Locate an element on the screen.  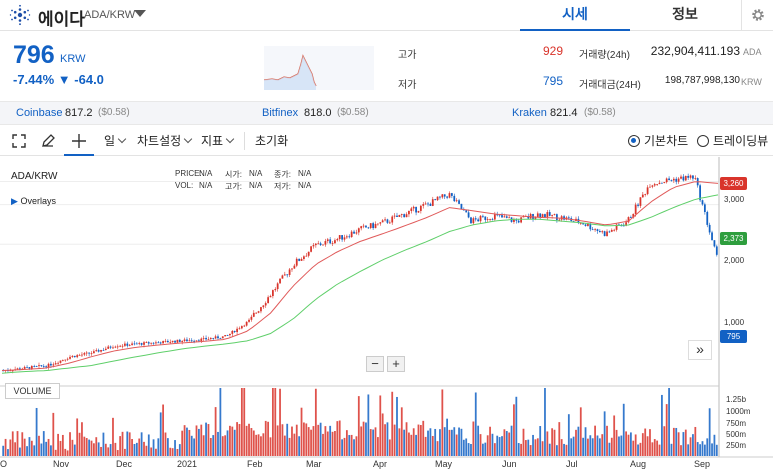
info-price-value: N/A is located at coordinates (206, 173).